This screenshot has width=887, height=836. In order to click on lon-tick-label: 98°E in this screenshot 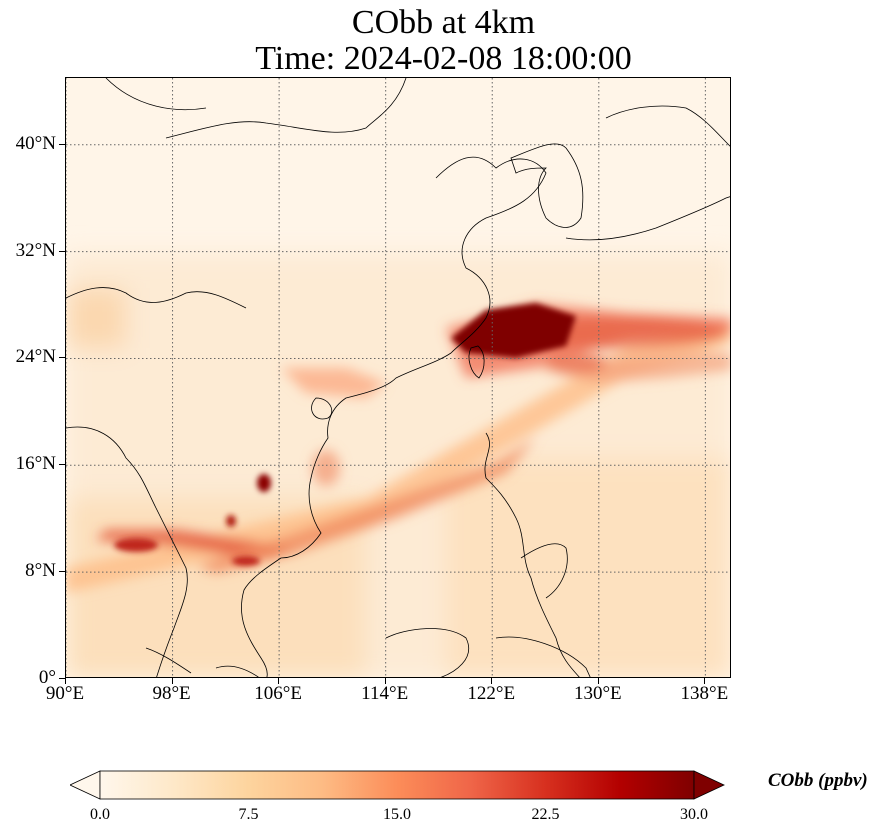, I will do `click(171, 693)`.